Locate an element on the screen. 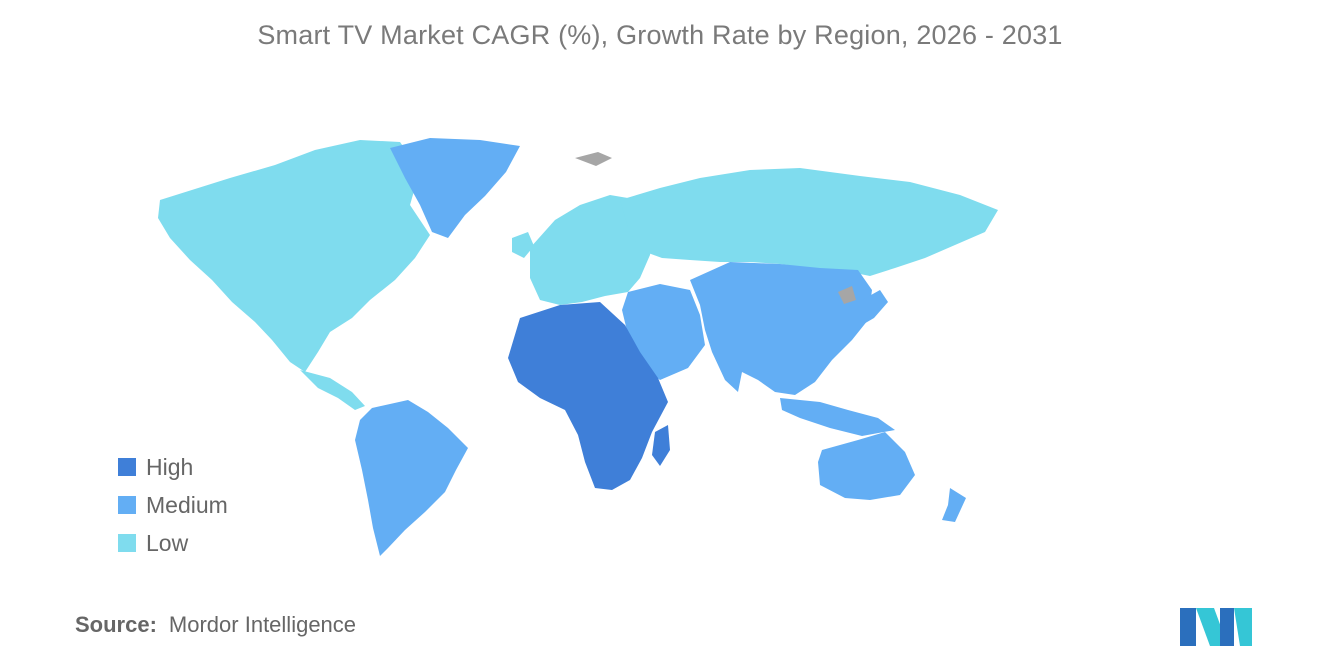 This screenshot has width=1320, height=665. region-europe is located at coordinates (592, 250).